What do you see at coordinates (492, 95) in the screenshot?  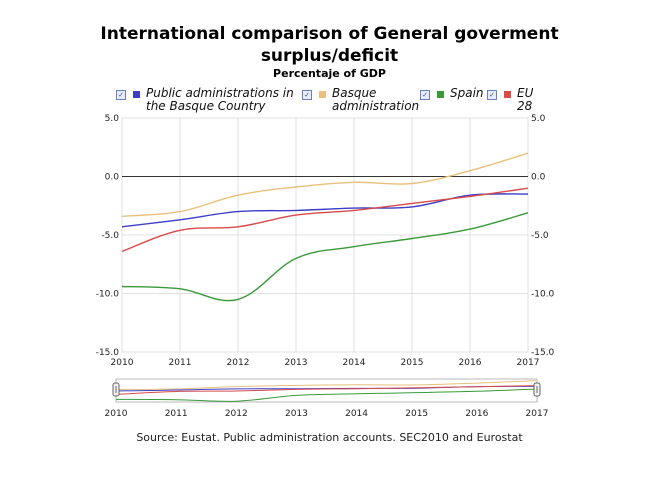 I see `legend-checkbox-eu28: ✓` at bounding box center [492, 95].